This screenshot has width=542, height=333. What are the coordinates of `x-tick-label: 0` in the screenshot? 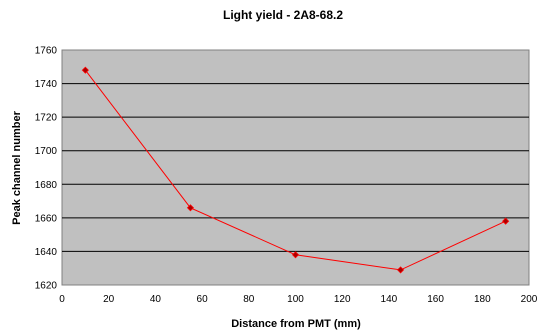 It's located at (62, 299).